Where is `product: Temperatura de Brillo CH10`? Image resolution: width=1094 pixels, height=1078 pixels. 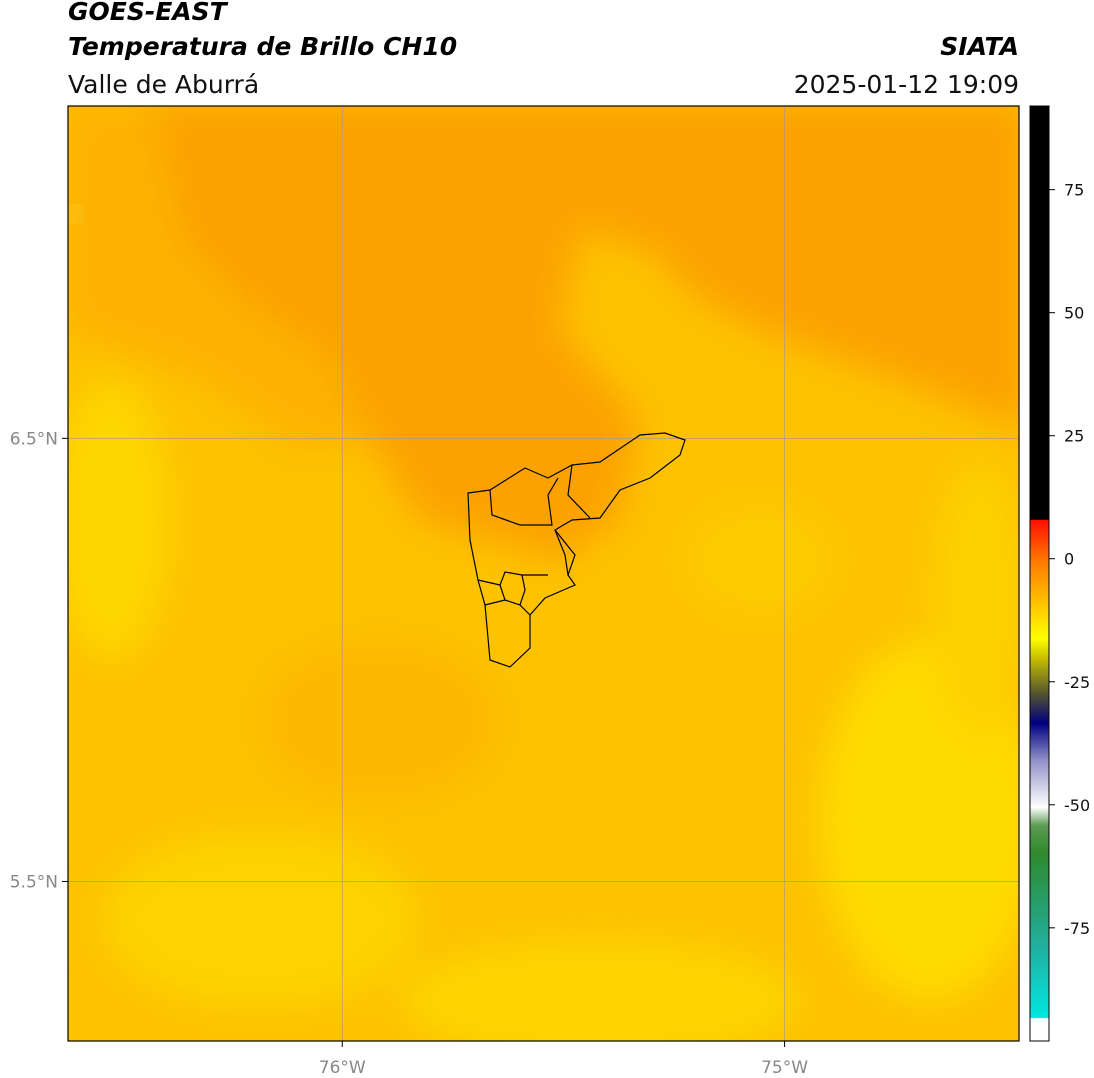 product: Temperatura de Brillo CH10 is located at coordinates (262, 46).